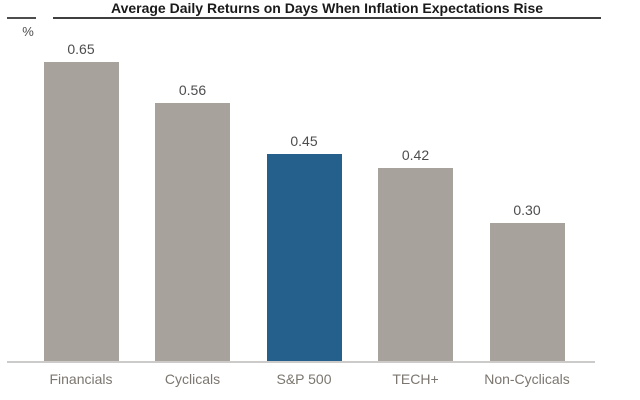  Describe the element at coordinates (81, 49) in the screenshot. I see `value-label-financials: 0.65` at that location.